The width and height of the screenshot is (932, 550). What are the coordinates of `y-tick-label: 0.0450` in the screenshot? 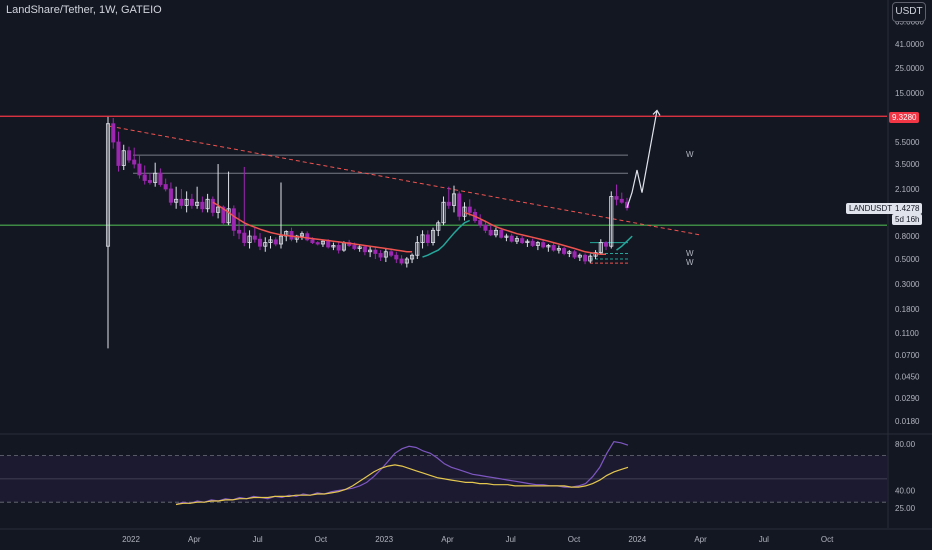 It's located at (907, 376).